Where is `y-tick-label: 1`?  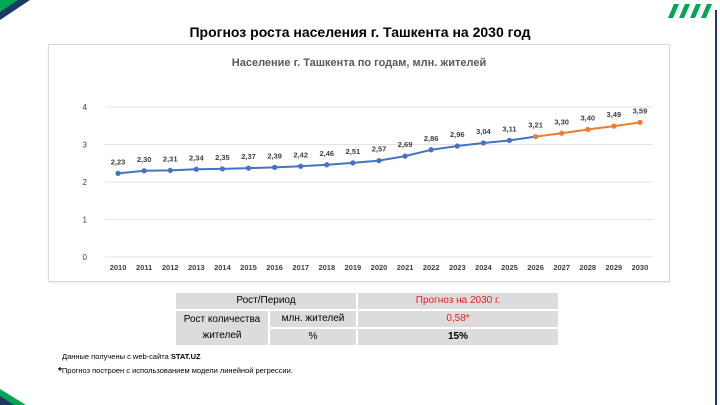
y-tick-label: 1 is located at coordinates (85, 220).